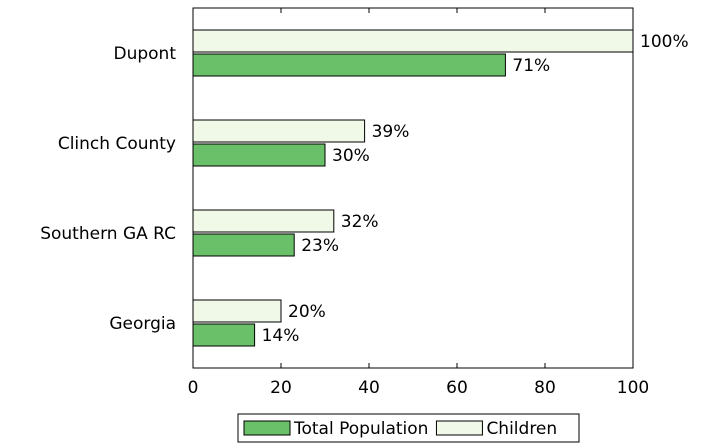 The height and width of the screenshot is (446, 712). What do you see at coordinates (521, 429) in the screenshot?
I see `legend-label: Children` at bounding box center [521, 429].